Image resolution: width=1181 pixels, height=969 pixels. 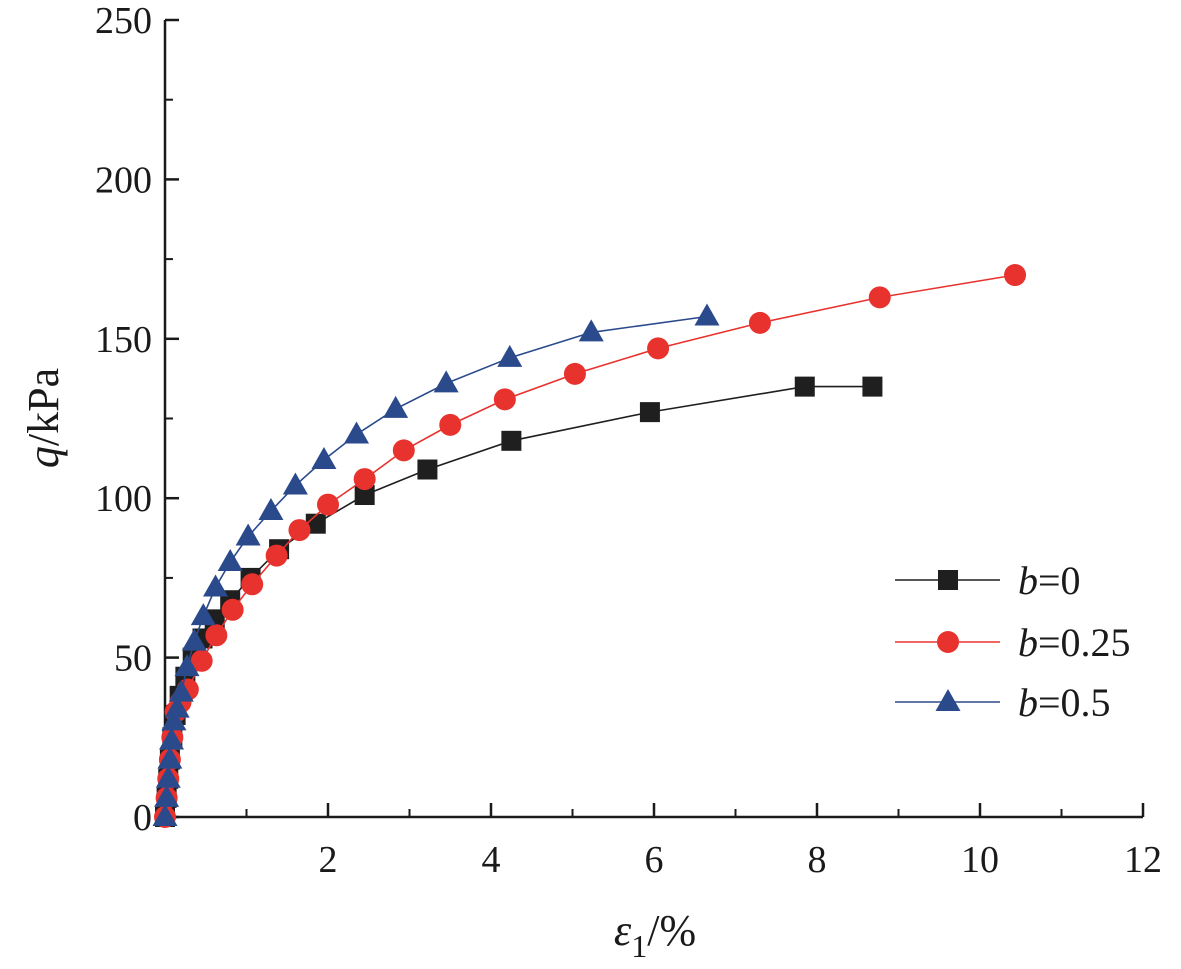 What do you see at coordinates (123, 21) in the screenshot?
I see `y-tick-label: 250` at bounding box center [123, 21].